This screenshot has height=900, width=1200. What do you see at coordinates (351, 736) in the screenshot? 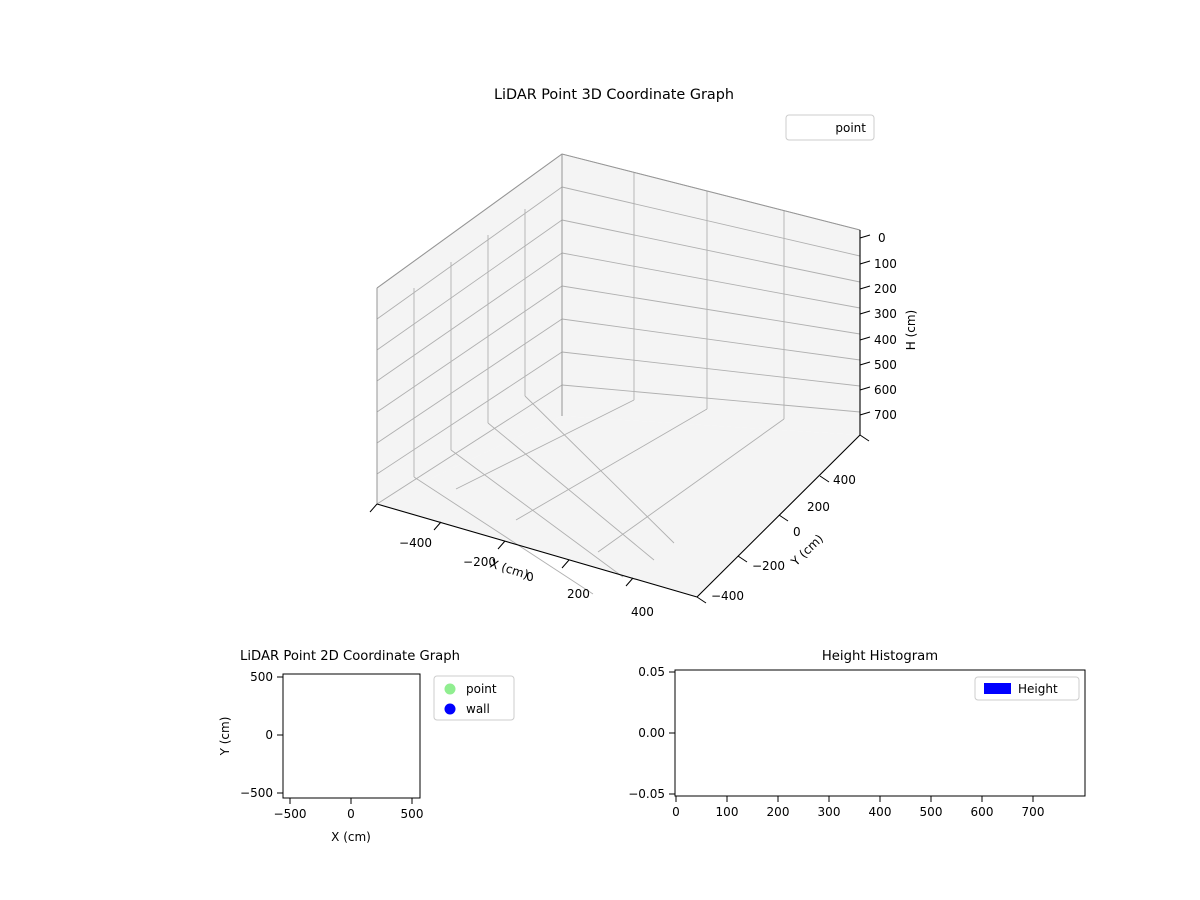
I see `axes-2d-frame` at bounding box center [351, 736].